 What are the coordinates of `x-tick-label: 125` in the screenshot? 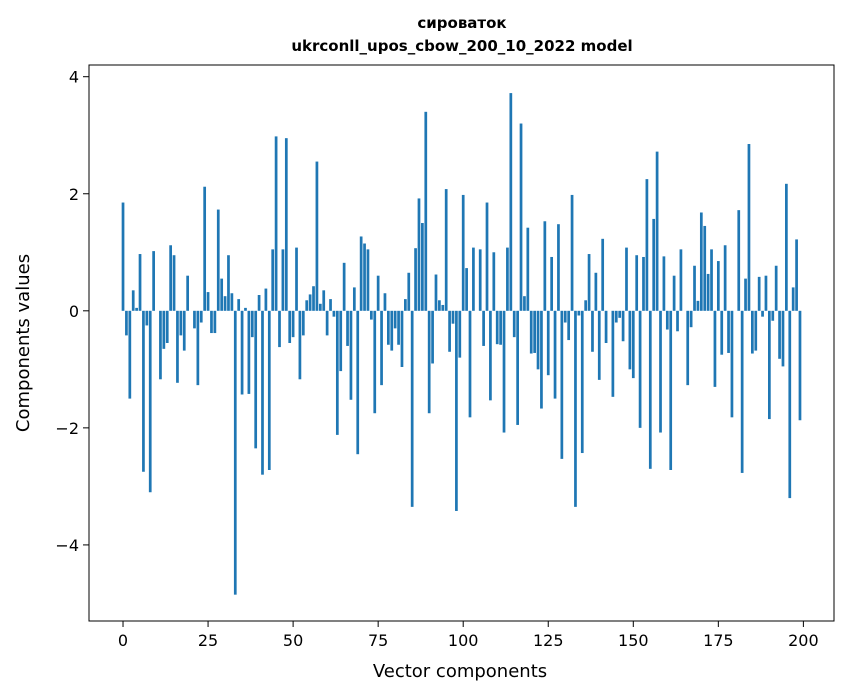 It's located at (548, 640).